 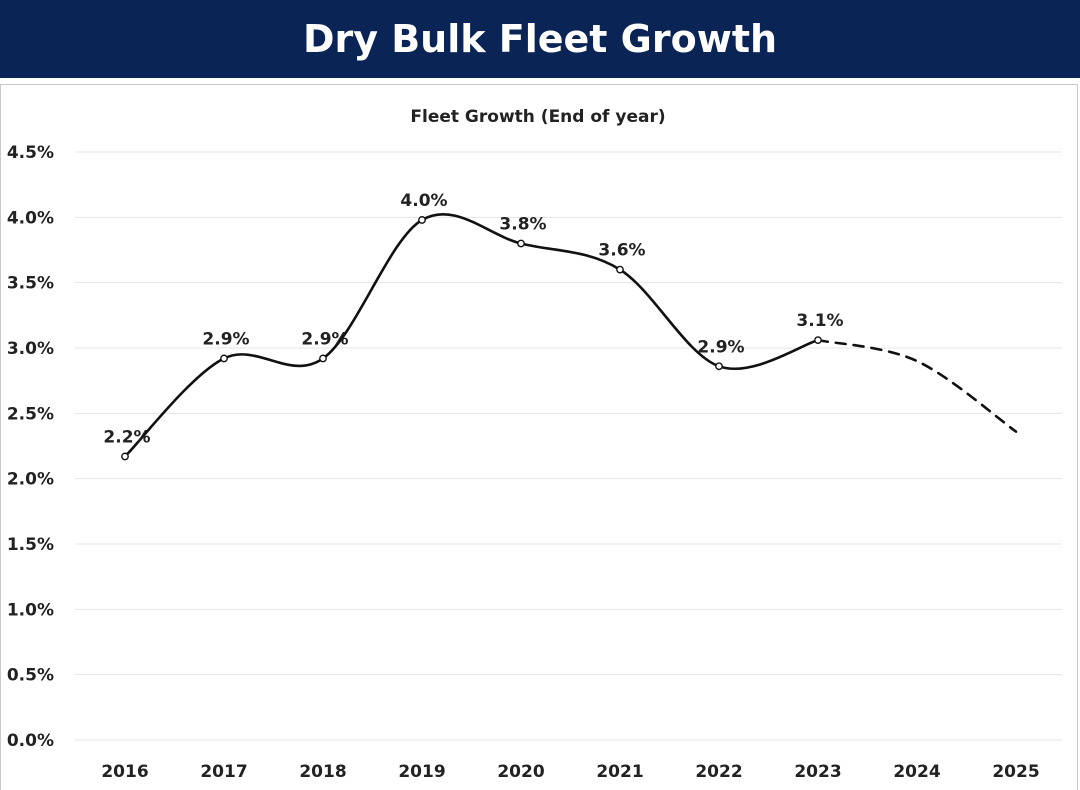 I want to click on chart-title: Fleet Growth (End of year), so click(x=537, y=117).